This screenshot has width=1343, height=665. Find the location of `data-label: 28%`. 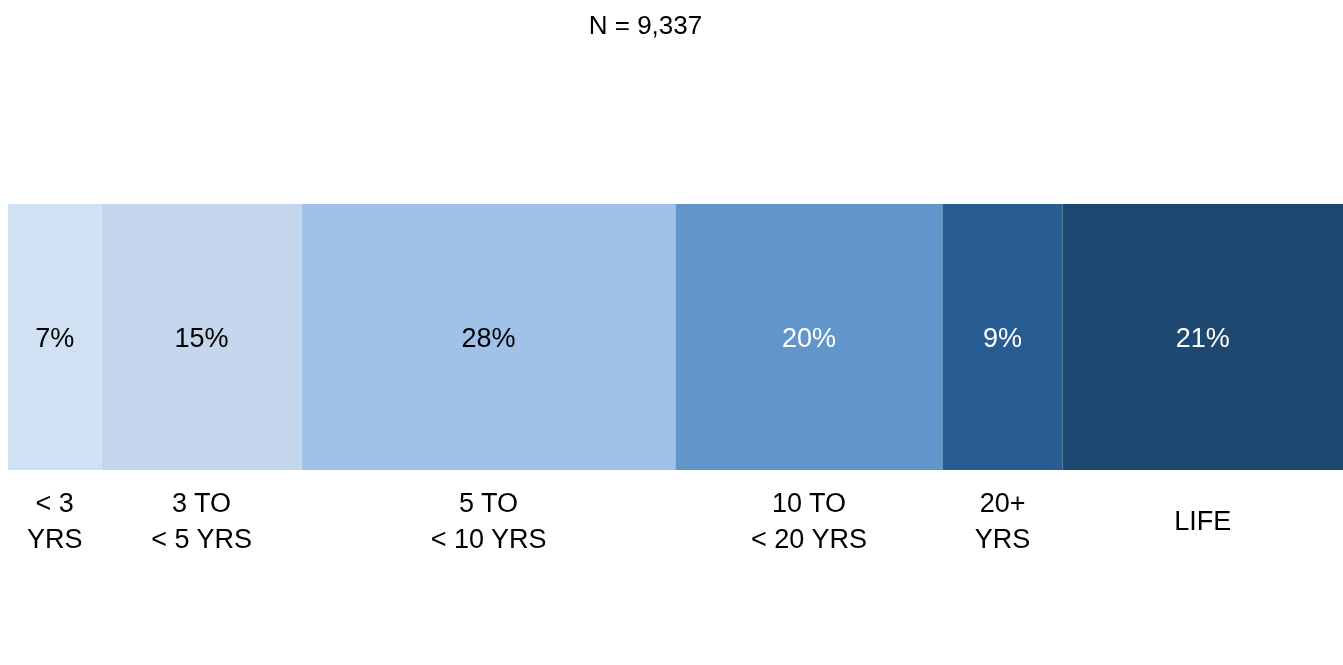

data-label: 28% is located at coordinates (488, 338).